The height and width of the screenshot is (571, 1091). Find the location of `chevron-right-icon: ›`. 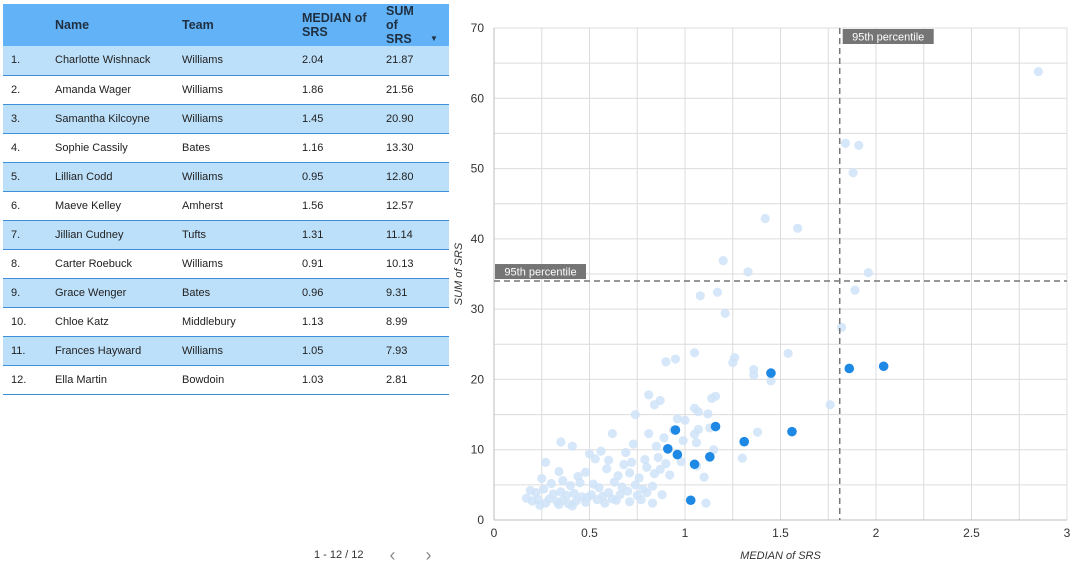

chevron-right-icon: › is located at coordinates (428, 555).